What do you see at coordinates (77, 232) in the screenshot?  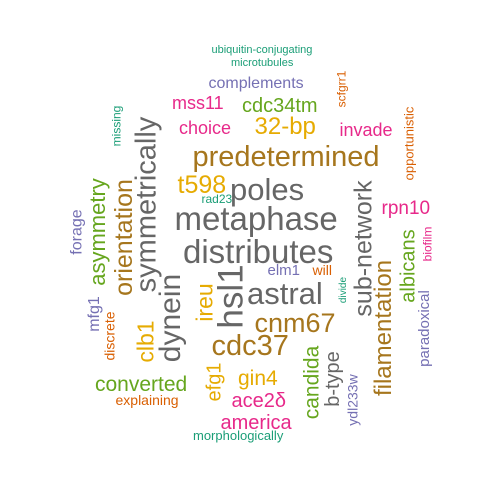 I see `word-forage: forage` at bounding box center [77, 232].